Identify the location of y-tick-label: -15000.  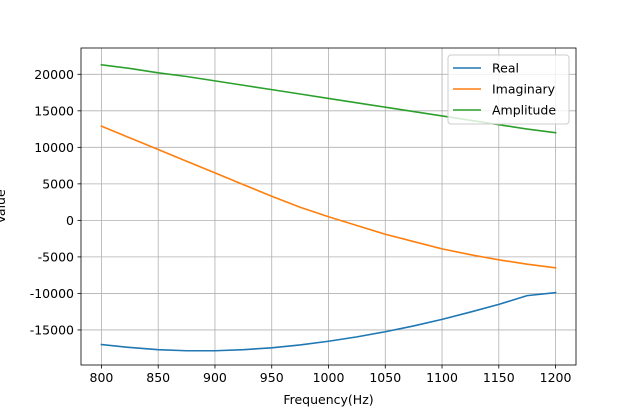
(52, 329).